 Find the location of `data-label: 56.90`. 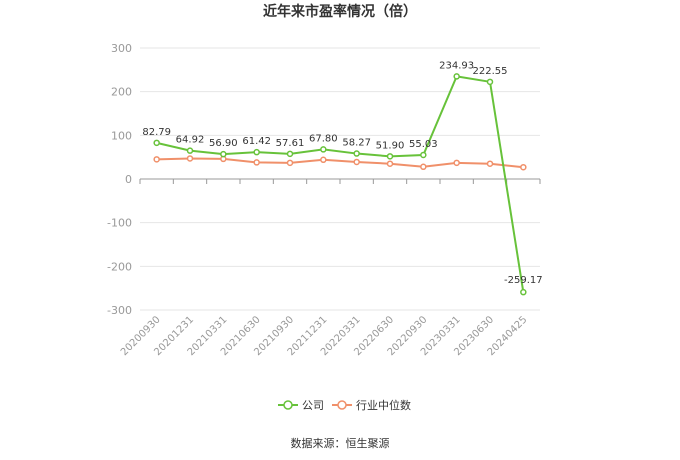

data-label: 56.90 is located at coordinates (223, 143).